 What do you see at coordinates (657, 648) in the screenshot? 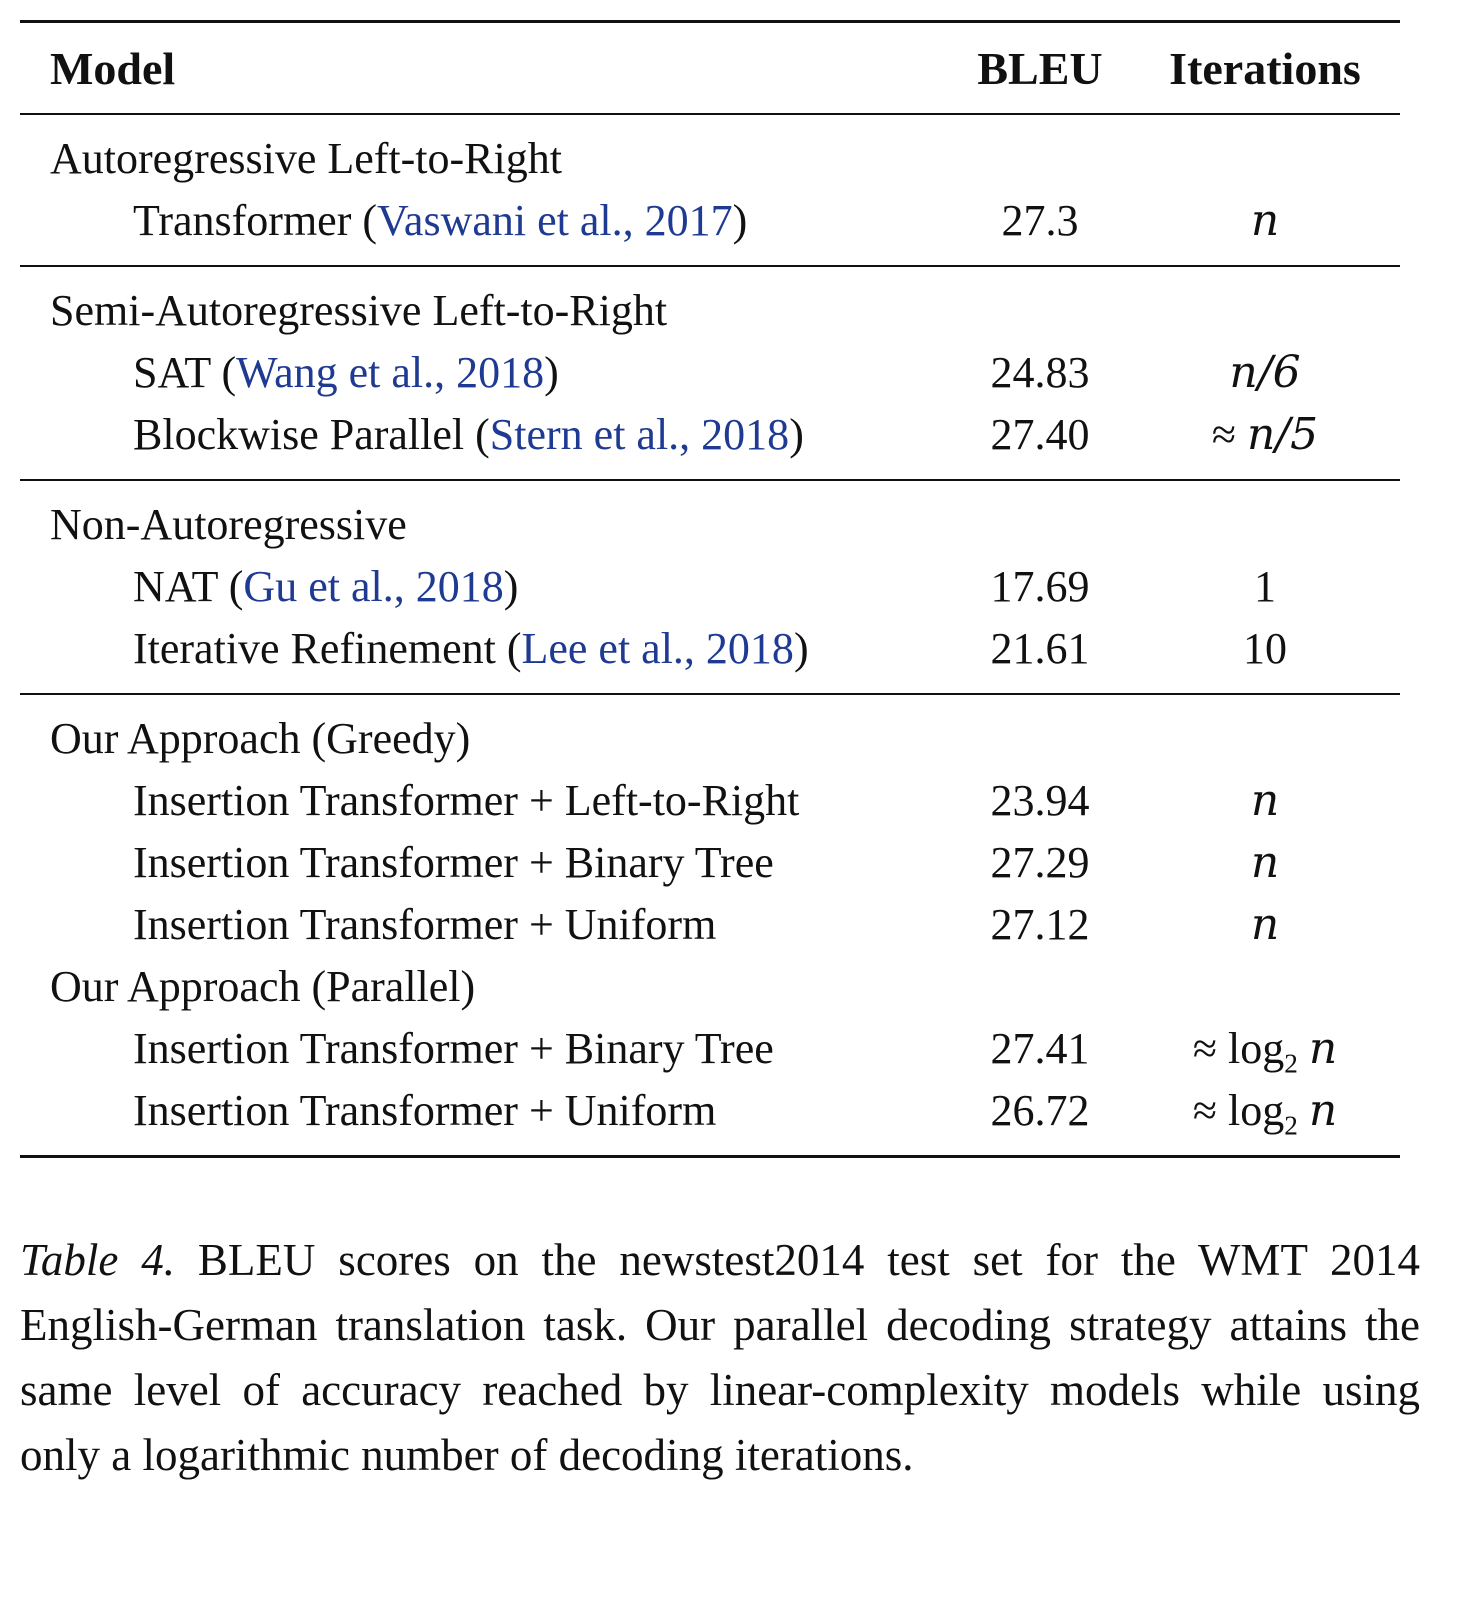
I see `citation-link: Lee et al., 2018` at bounding box center [657, 648].